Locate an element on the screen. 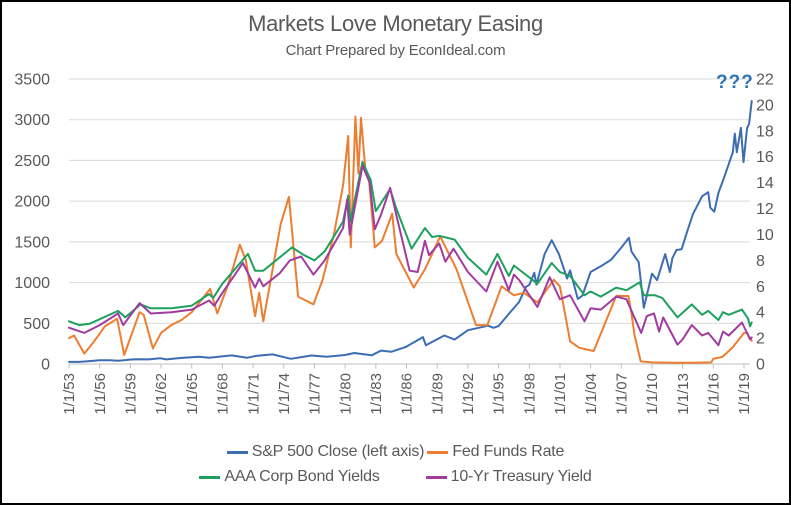  svg-text: 1/1/71 is located at coordinates (253, 394).